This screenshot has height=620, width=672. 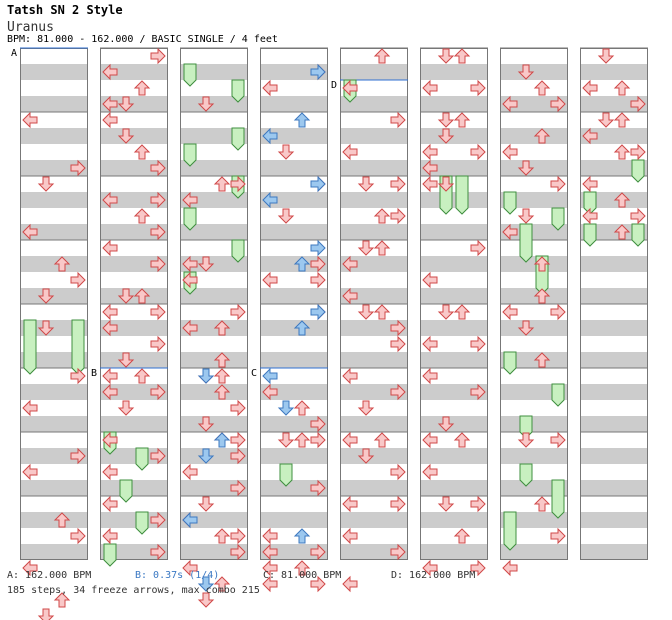 I want to click on legend-c: C: 81.000 BPM, so click(x=302, y=575).